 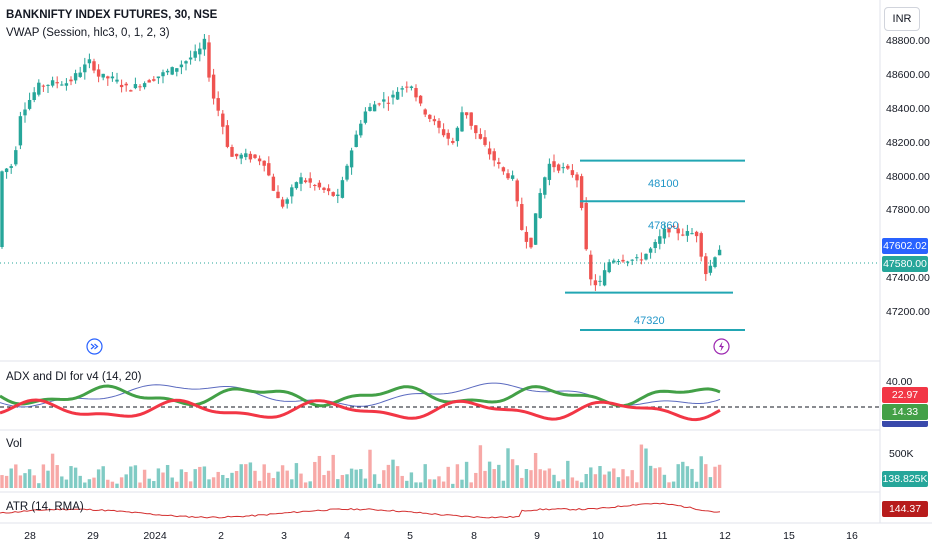 What do you see at coordinates (88, 33) in the screenshot?
I see `vwap-legend: VWAP (Session, hlc3, 0, 1, 2, 3)` at bounding box center [88, 33].